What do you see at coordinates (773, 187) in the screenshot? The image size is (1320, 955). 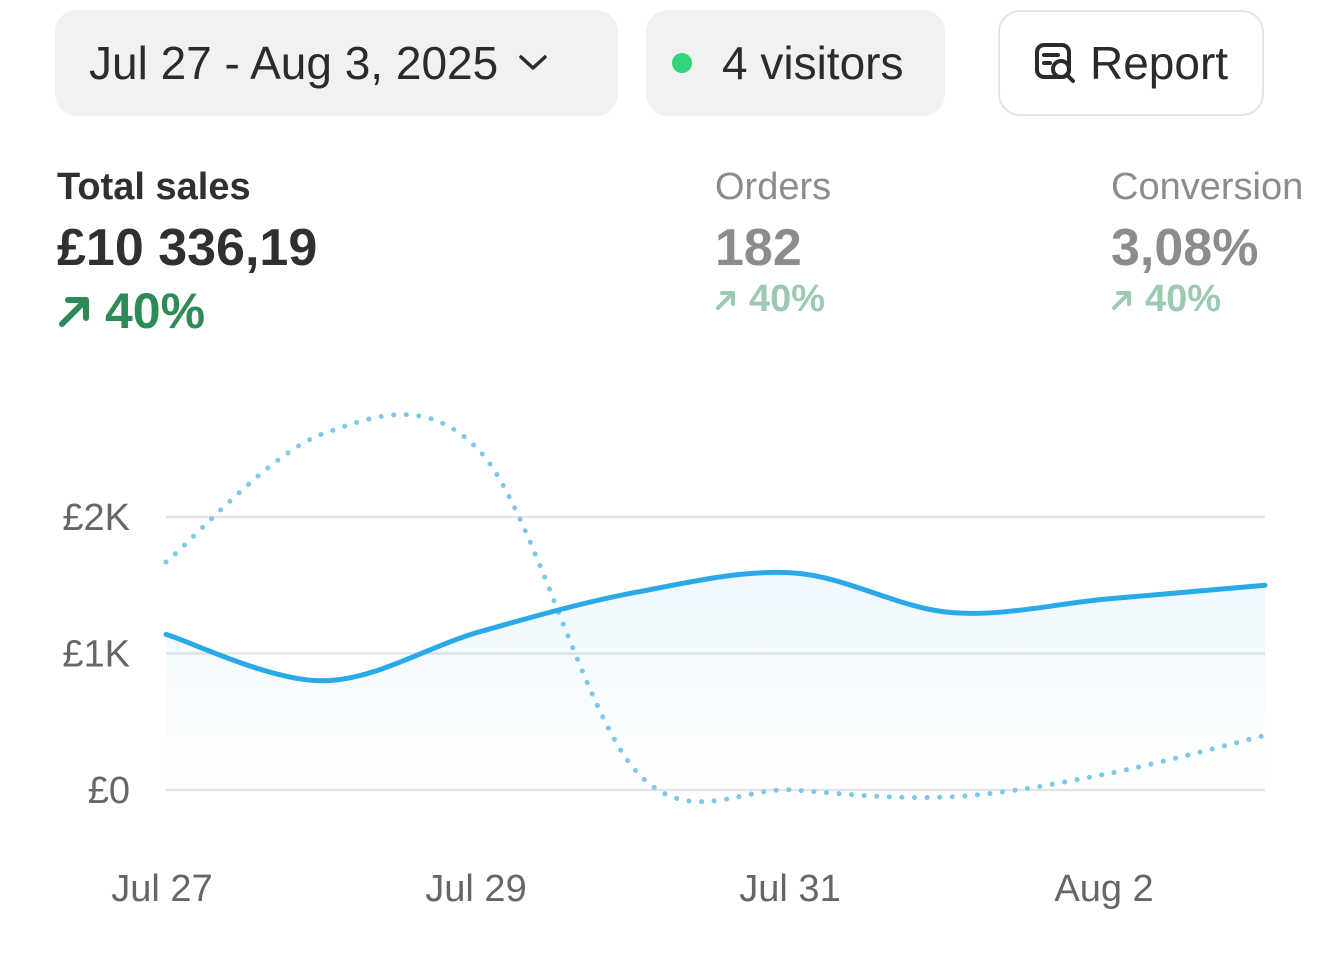 I see `metric-label: Orders` at bounding box center [773, 187].